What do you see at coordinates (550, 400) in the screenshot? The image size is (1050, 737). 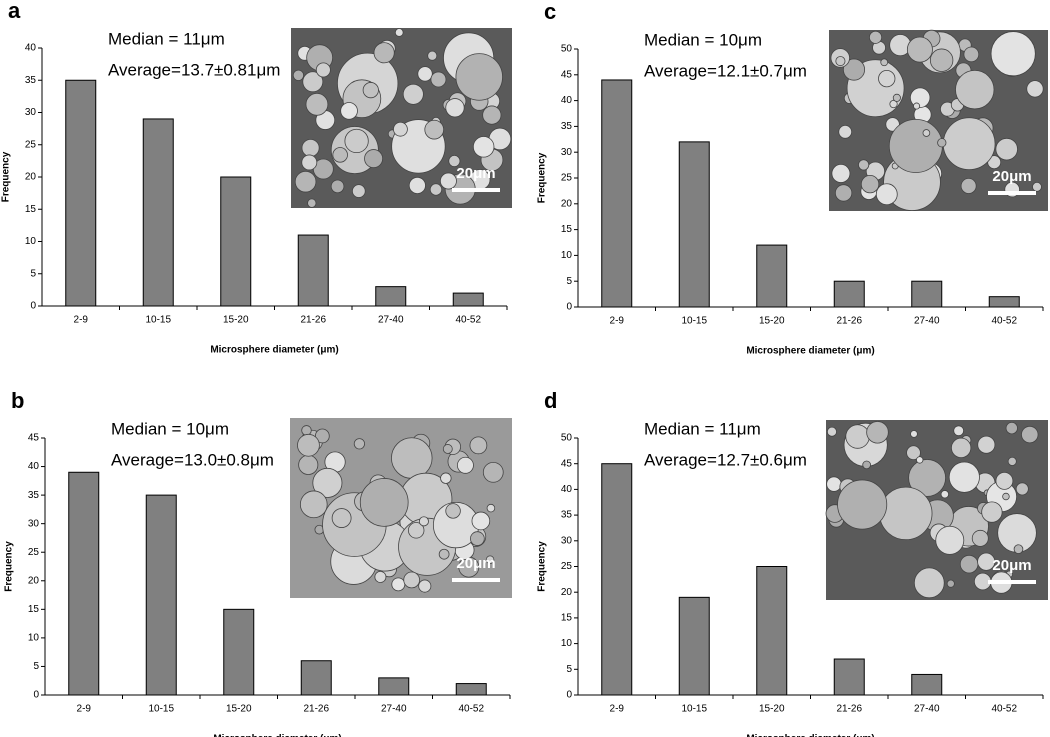 I see `panel-label: d` at bounding box center [550, 400].